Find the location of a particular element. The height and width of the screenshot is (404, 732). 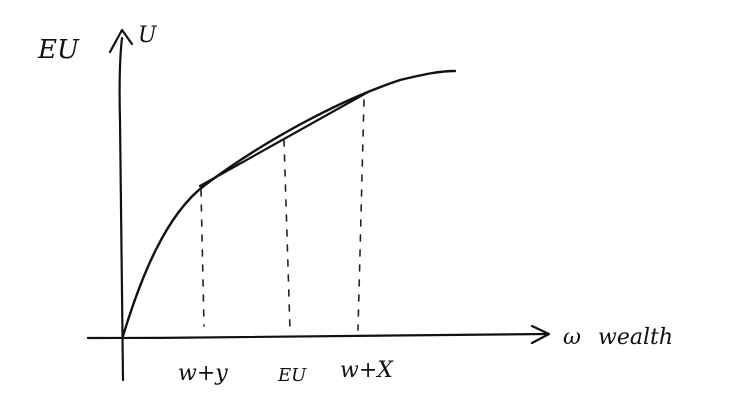

x-axis is located at coordinates (318, 334).